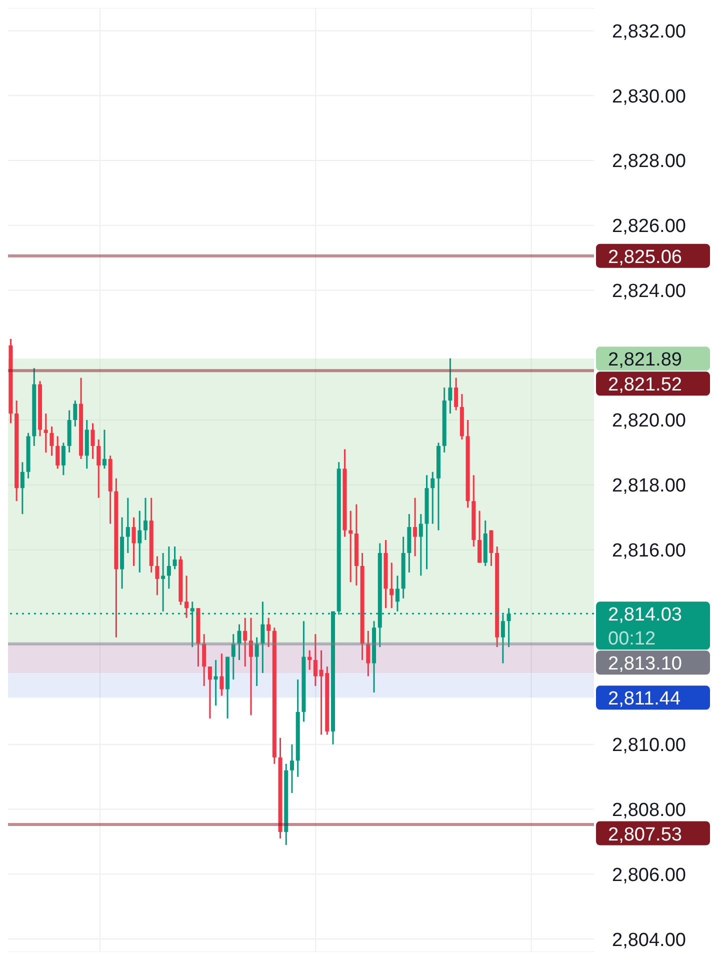 The height and width of the screenshot is (960, 720). What do you see at coordinates (649, 31) in the screenshot?
I see `y-tick-label: 2,832.00` at bounding box center [649, 31].